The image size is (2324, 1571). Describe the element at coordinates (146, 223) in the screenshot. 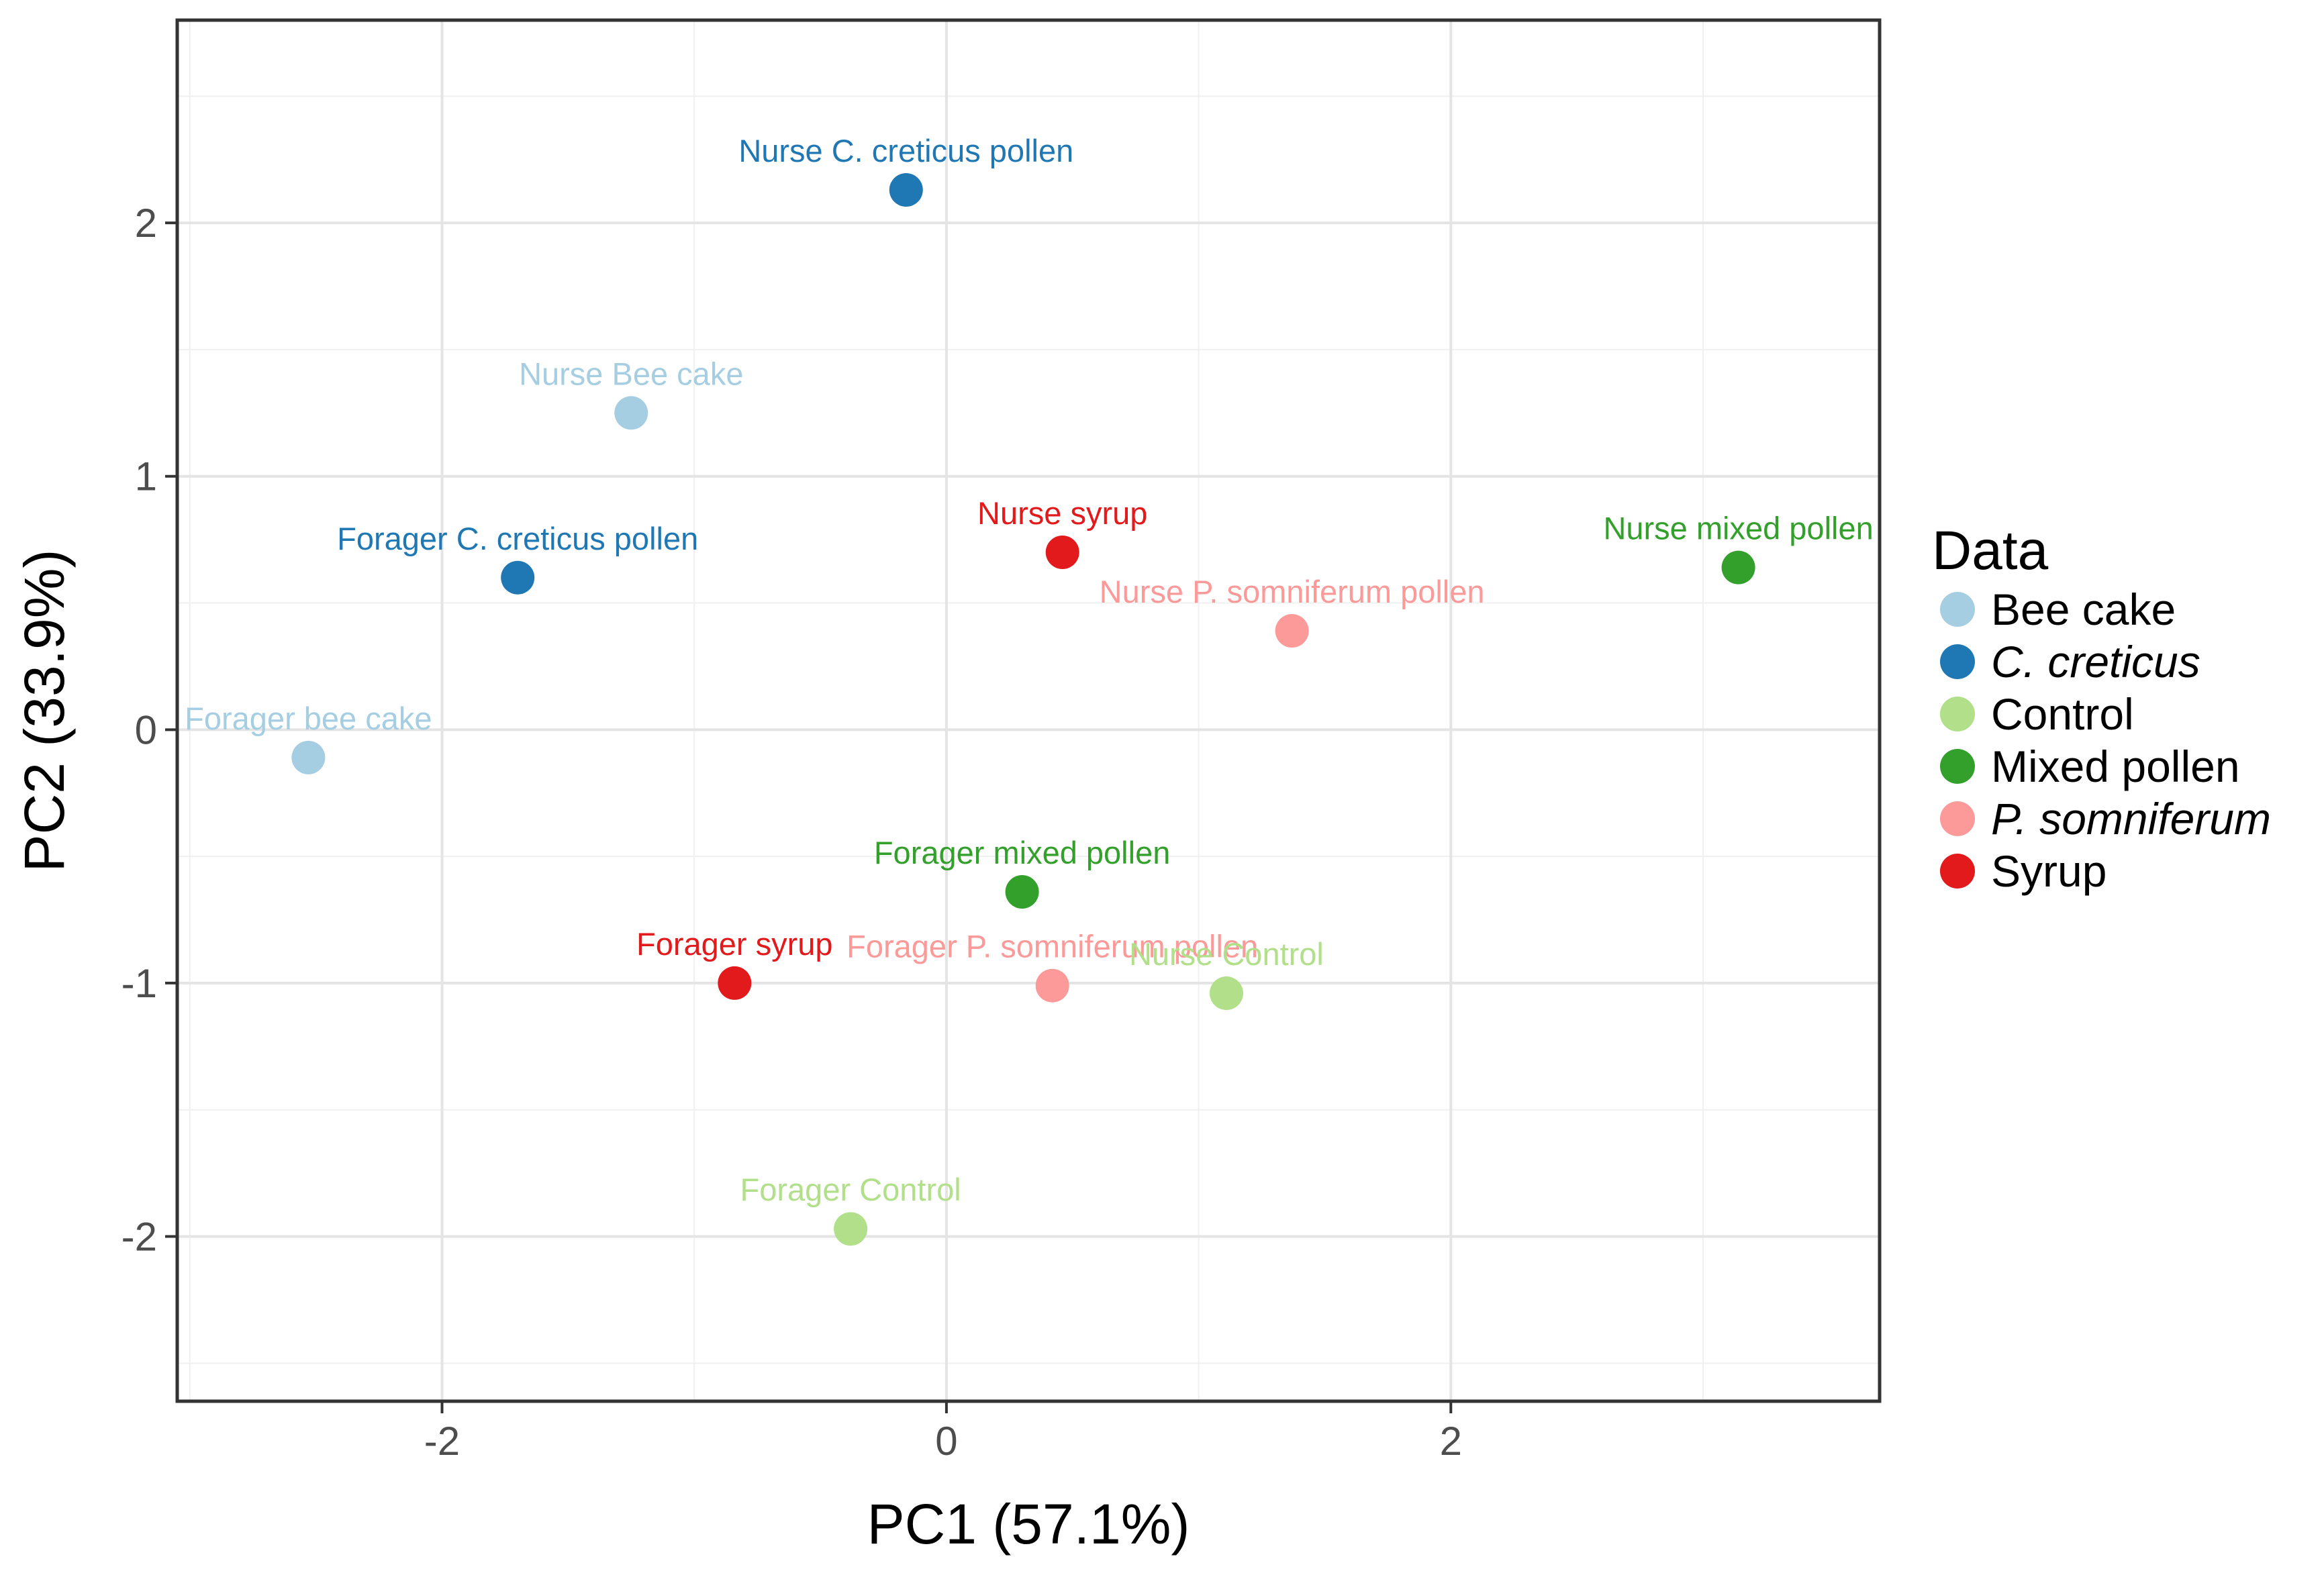

I see `y-tick-label: 2` at that location.